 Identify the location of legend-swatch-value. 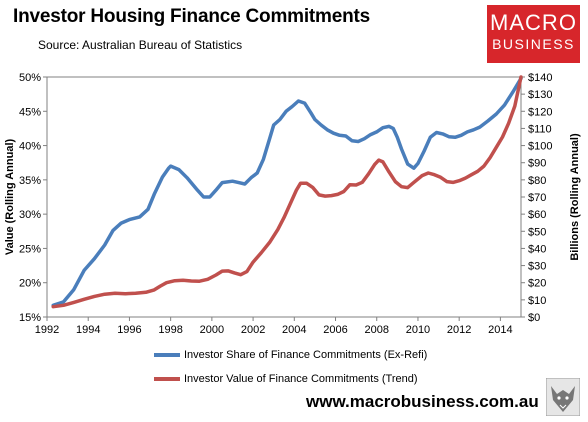
(167, 379).